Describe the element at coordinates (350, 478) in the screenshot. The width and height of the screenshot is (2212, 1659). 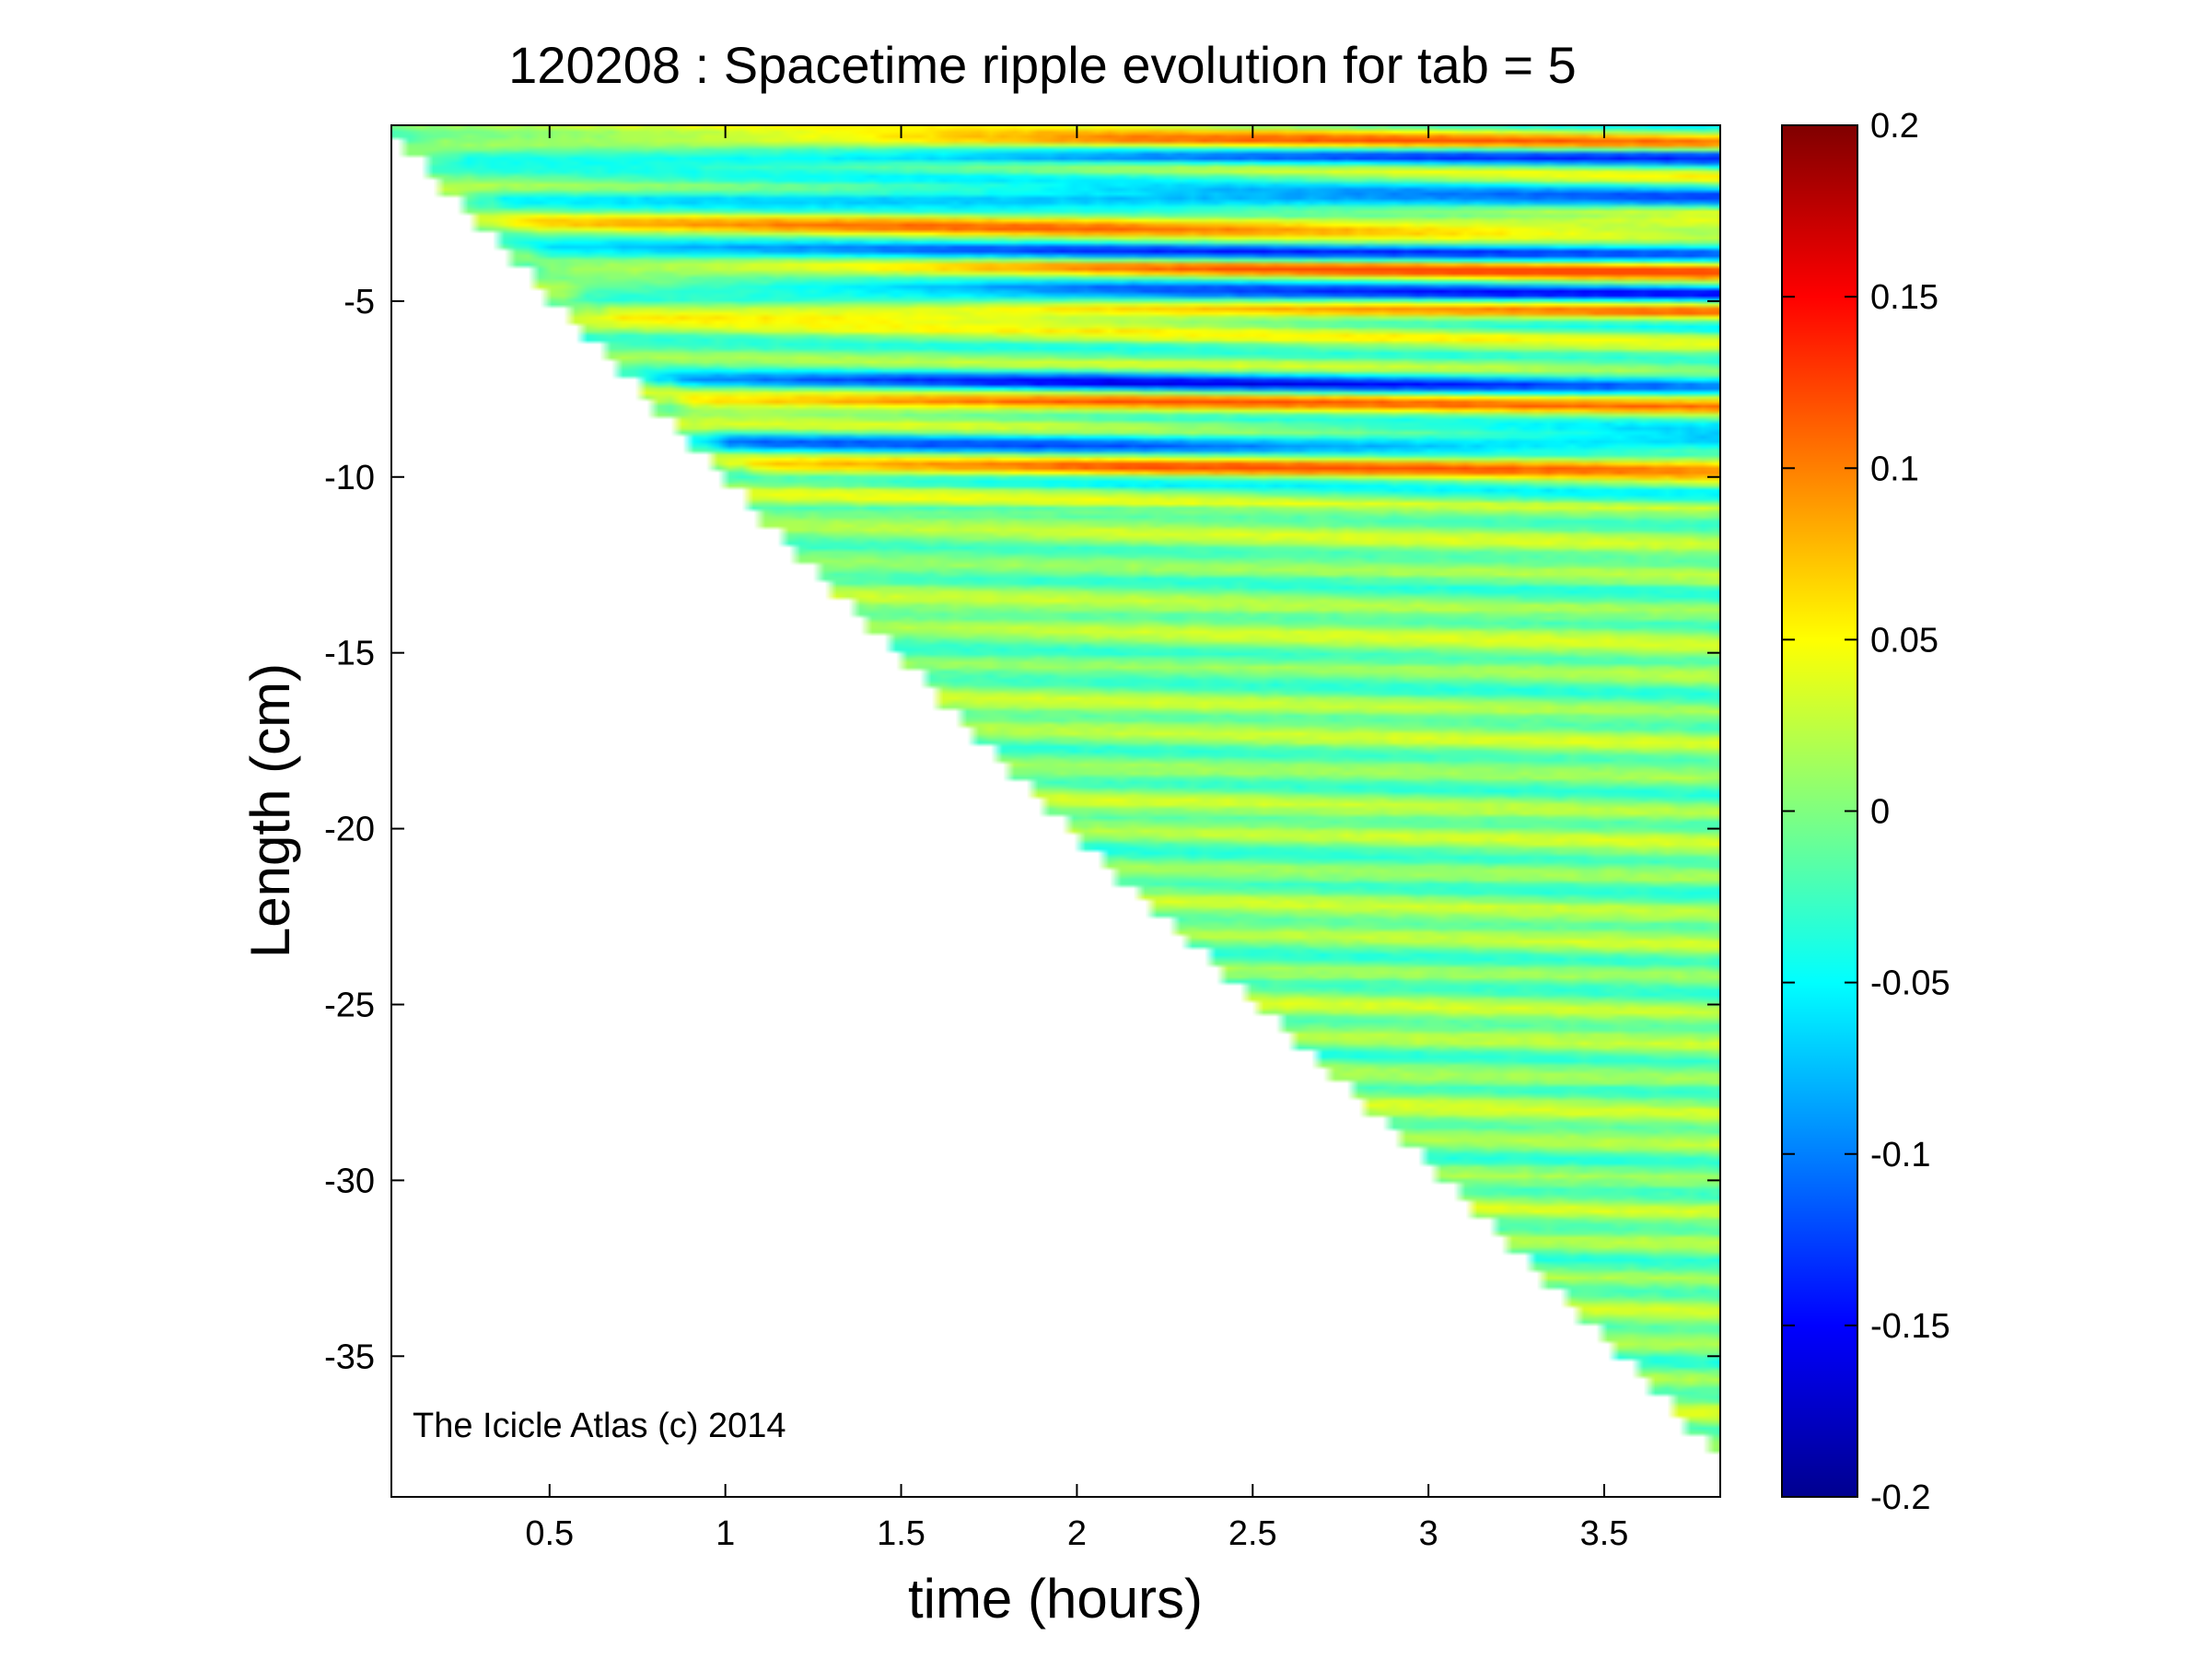
I see `y-tick-label: -10` at that location.